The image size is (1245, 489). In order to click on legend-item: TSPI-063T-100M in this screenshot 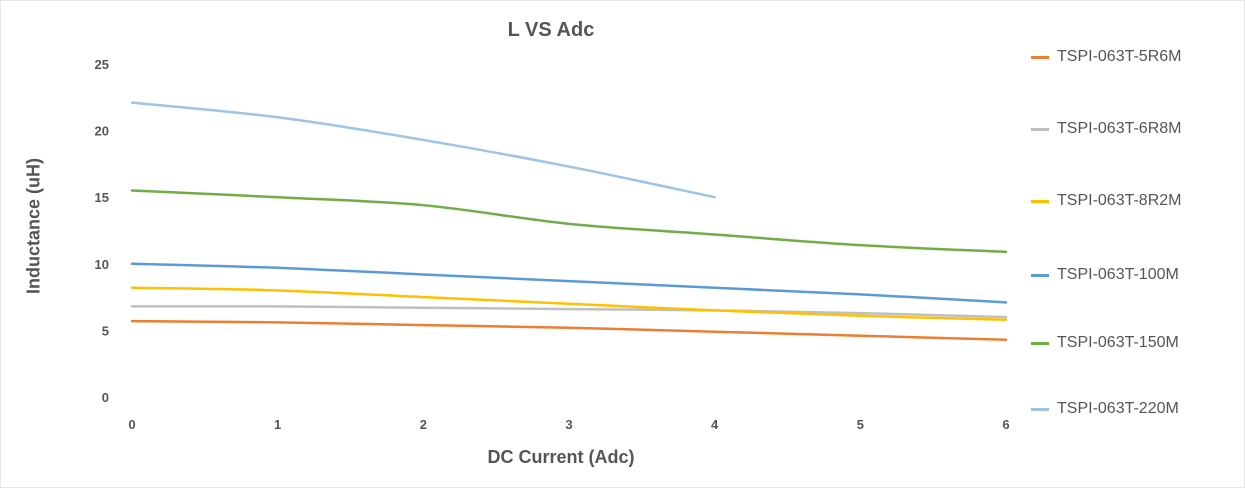, I will do `click(1105, 275)`.